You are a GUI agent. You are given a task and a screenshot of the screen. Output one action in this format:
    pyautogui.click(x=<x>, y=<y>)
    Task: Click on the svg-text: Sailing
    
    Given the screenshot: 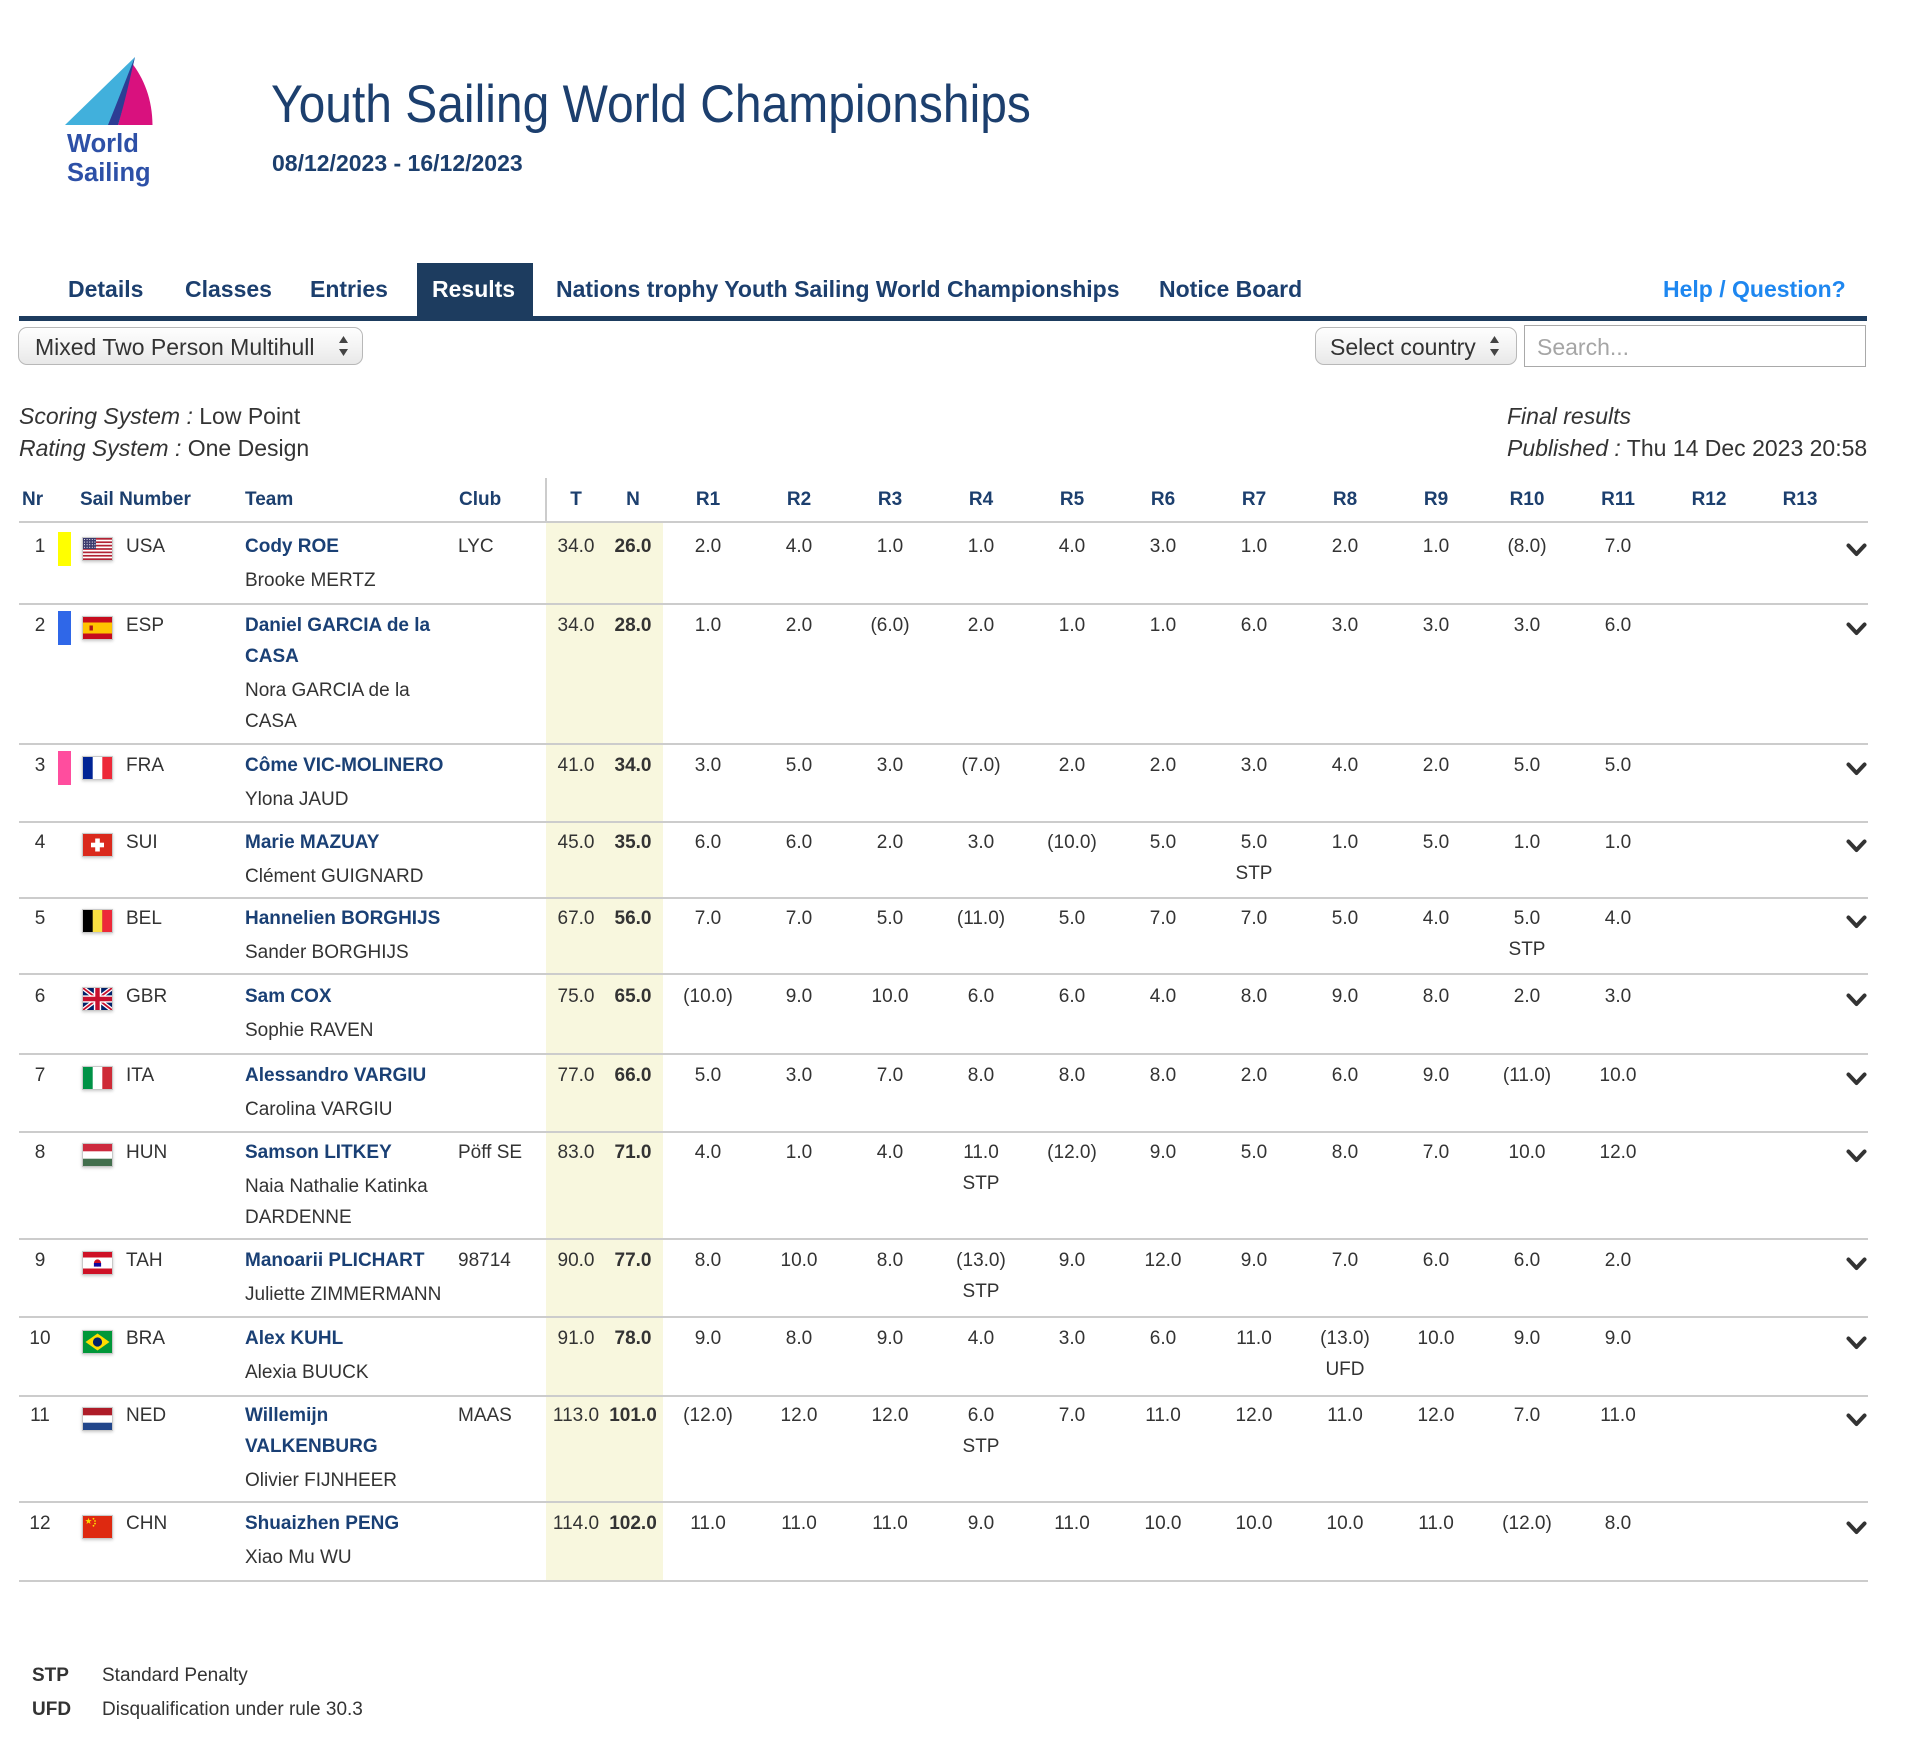 What is the action you would take?
    pyautogui.click(x=109, y=173)
    